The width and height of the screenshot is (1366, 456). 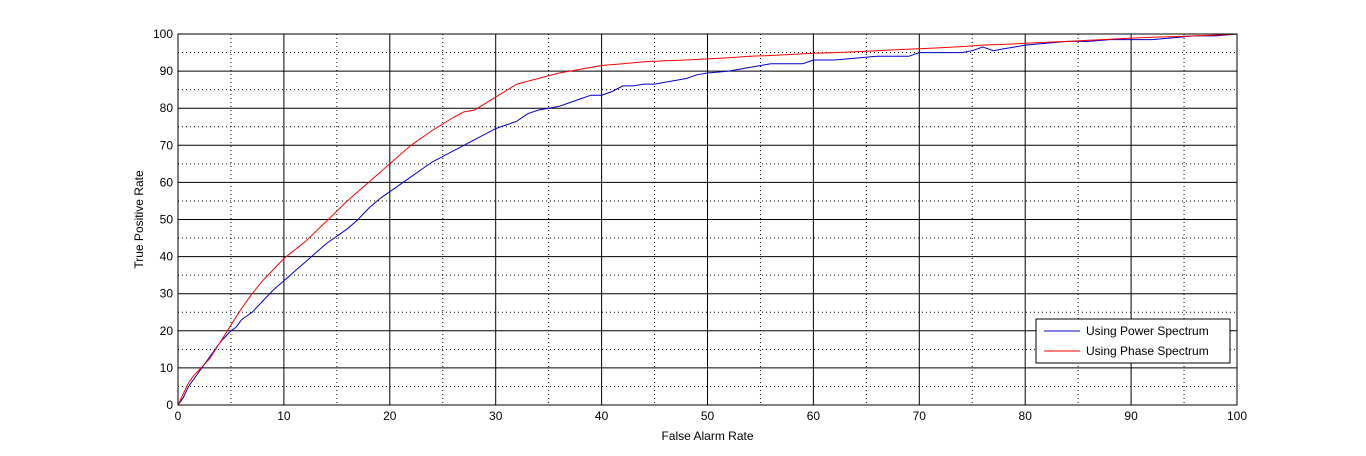 What do you see at coordinates (167, 368) in the screenshot?
I see `y-tick-label: 10` at bounding box center [167, 368].